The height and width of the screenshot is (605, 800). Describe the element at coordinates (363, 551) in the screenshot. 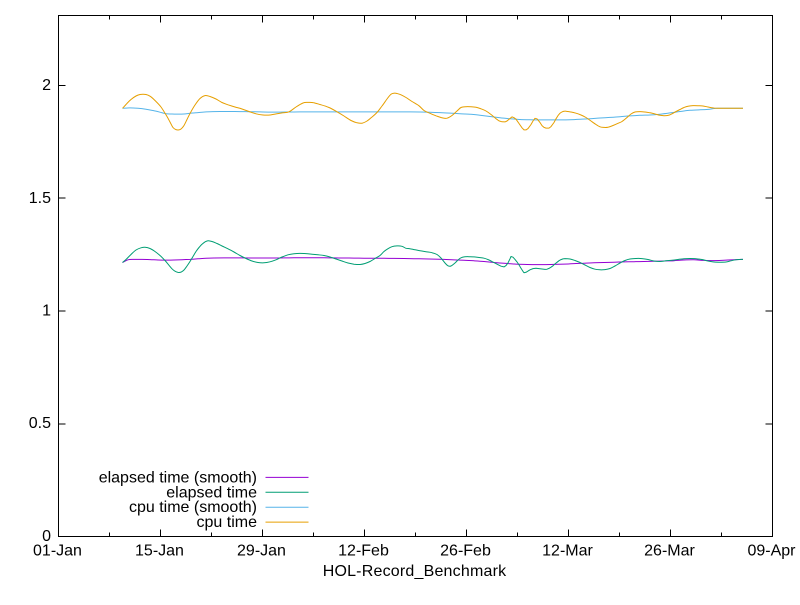

I see `svg-text: 12-Feb` at that location.